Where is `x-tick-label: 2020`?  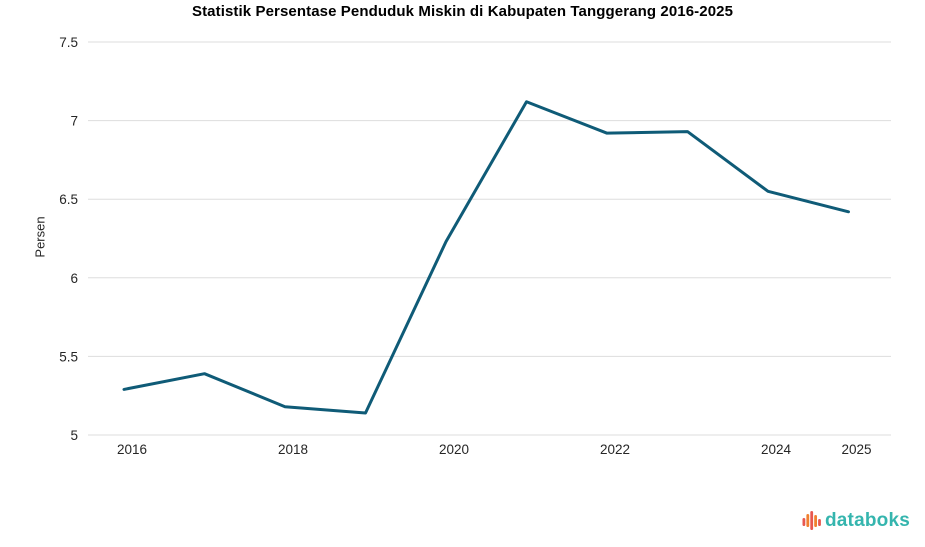
x-tick-label: 2020 is located at coordinates (454, 449).